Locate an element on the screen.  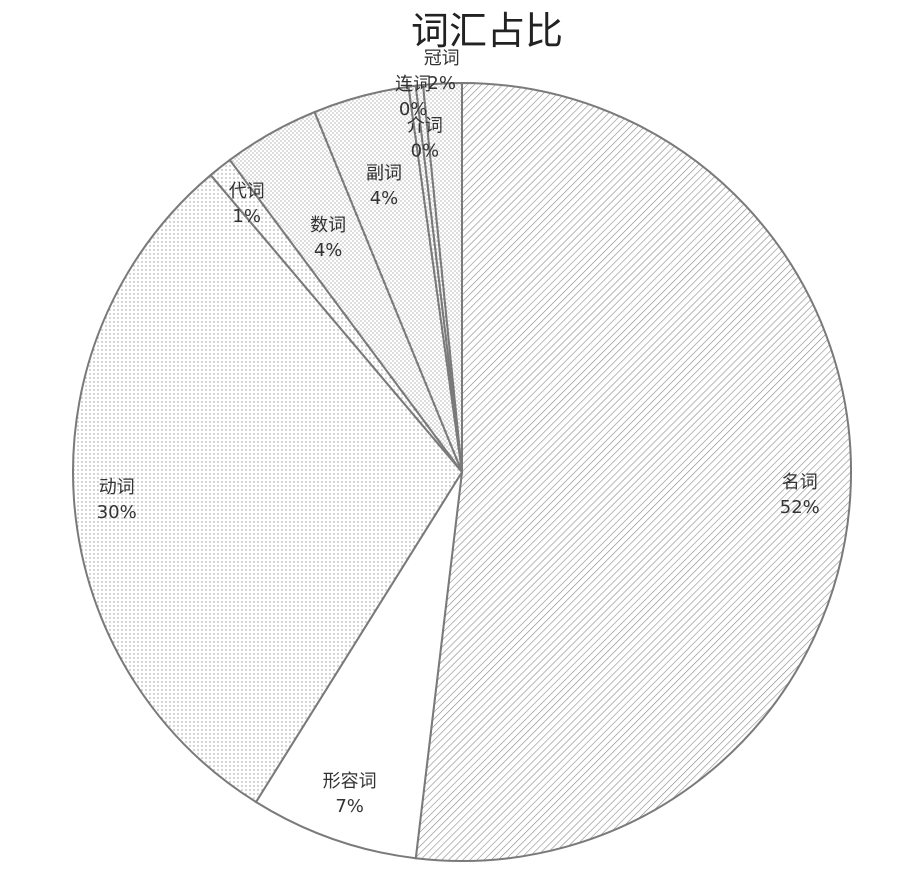
slice-category-label: 连词 is located at coordinates (413, 84).